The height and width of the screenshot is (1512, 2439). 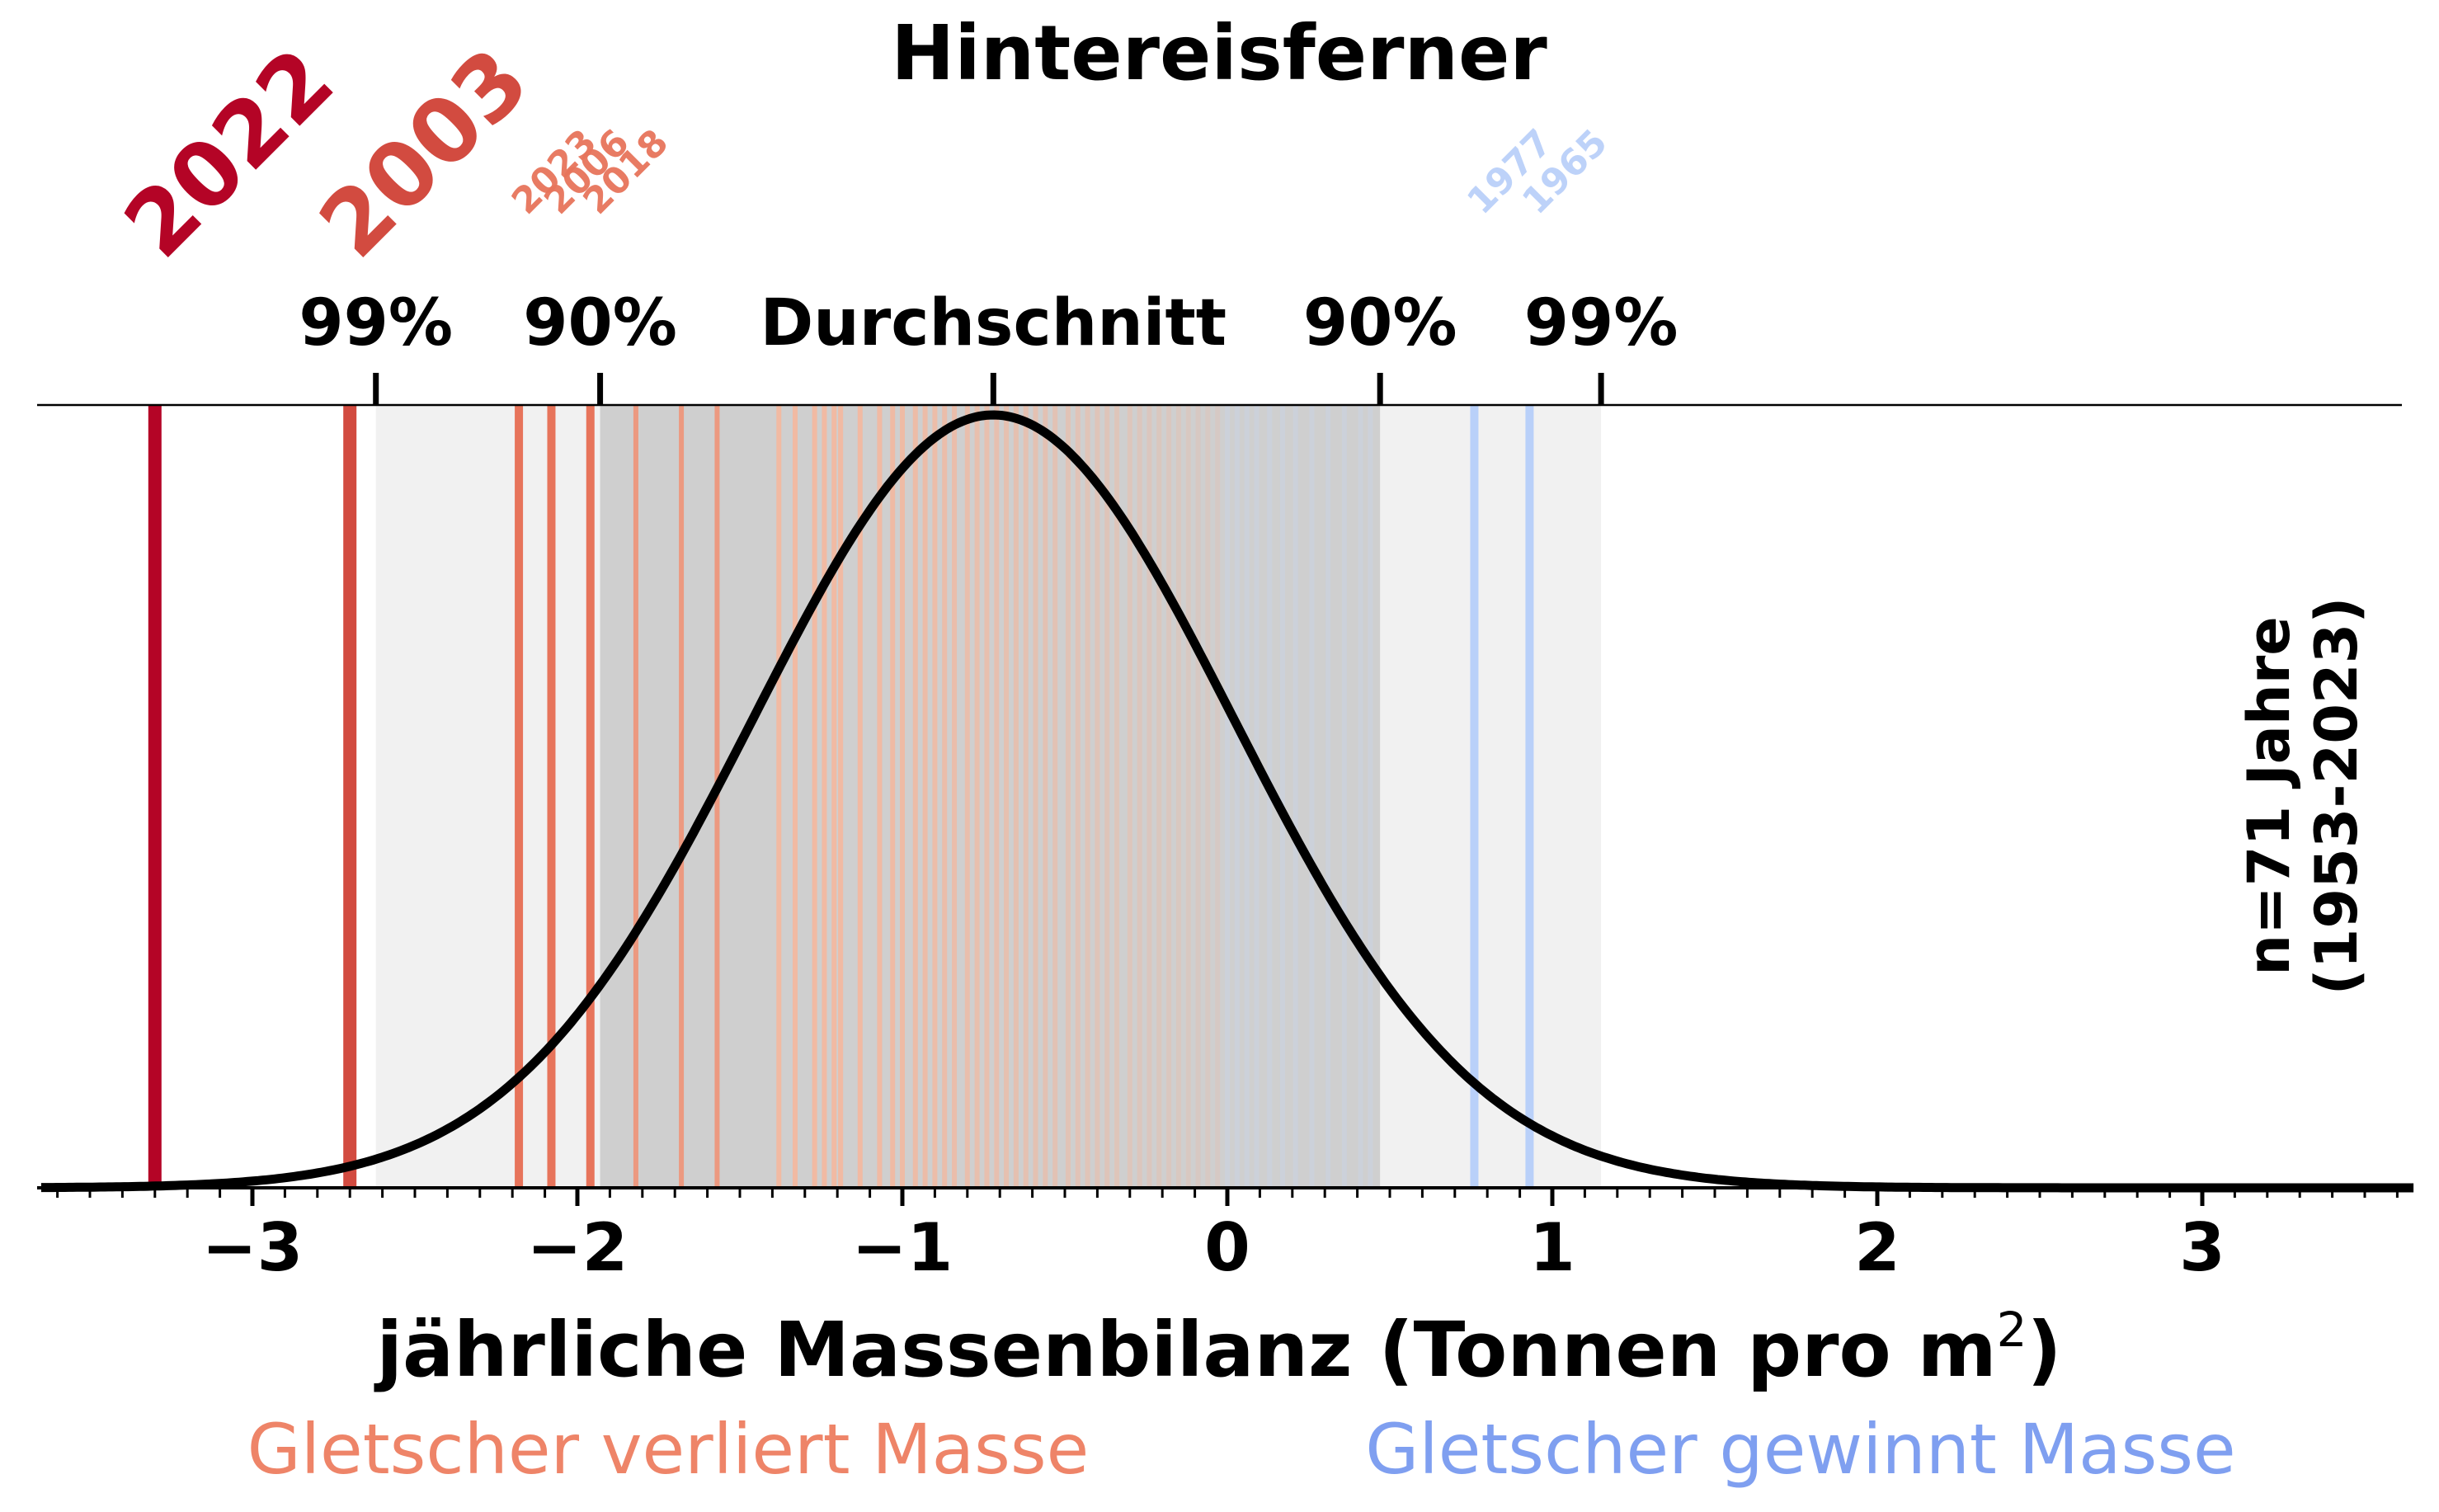 I want to click on x-axis-label-main: jährliche Massenbilanz (Tonnen pro m, so click(x=1184, y=1350).